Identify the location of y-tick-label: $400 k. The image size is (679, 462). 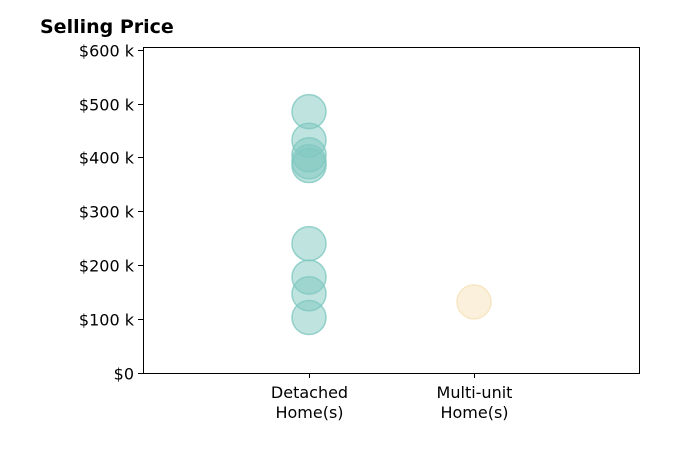
(107, 158).